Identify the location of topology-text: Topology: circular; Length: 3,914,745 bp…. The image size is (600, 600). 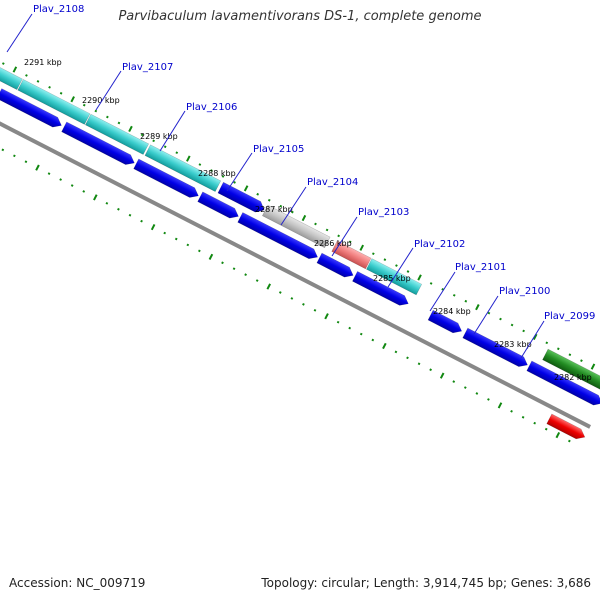
(426, 583).